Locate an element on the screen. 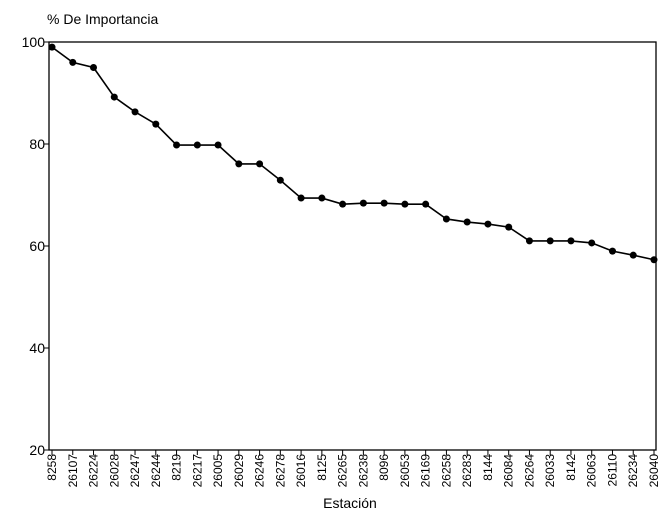 This screenshot has width=666, height=513. x-tick-label: 26238 is located at coordinates (363, 471).